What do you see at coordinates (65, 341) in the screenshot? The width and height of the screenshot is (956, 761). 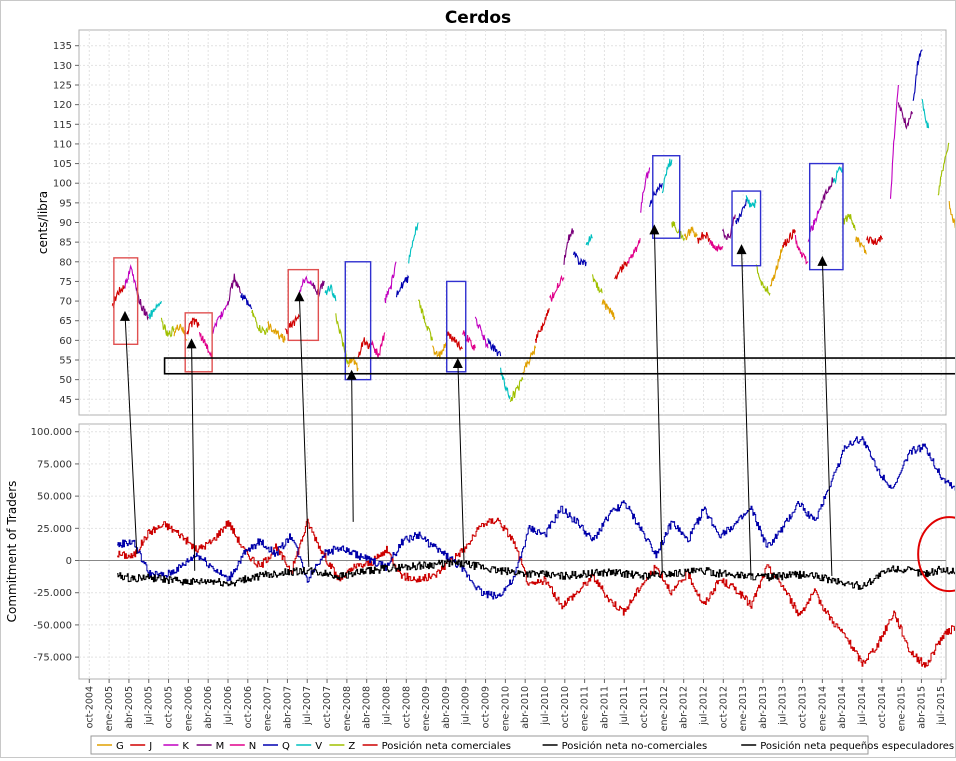 I see `price-y-tick-label: 60` at bounding box center [65, 341].